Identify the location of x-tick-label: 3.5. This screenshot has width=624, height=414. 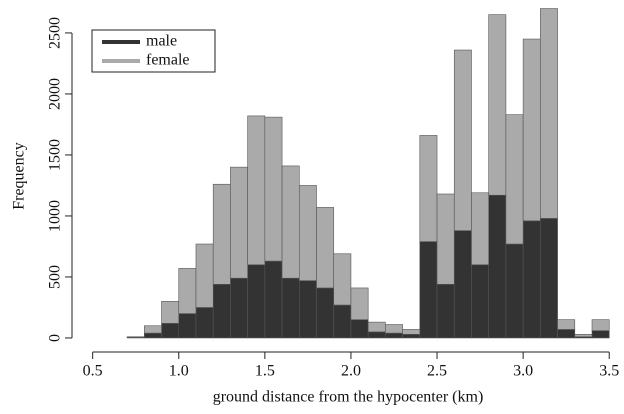
(609, 371).